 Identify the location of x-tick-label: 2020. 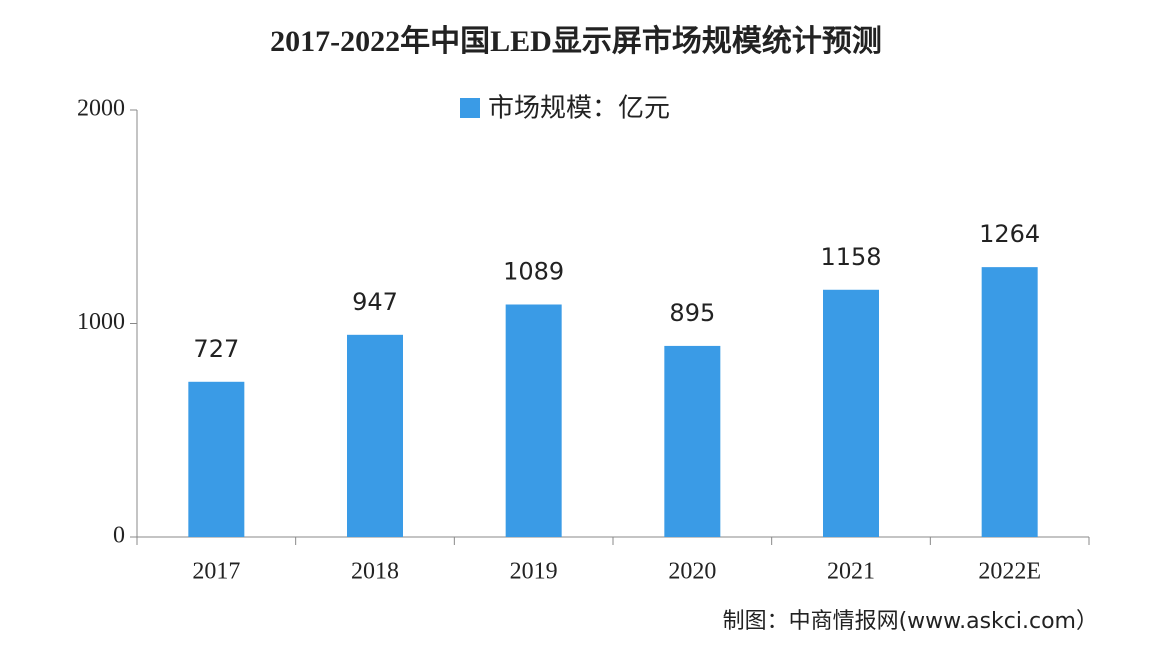
(692, 572).